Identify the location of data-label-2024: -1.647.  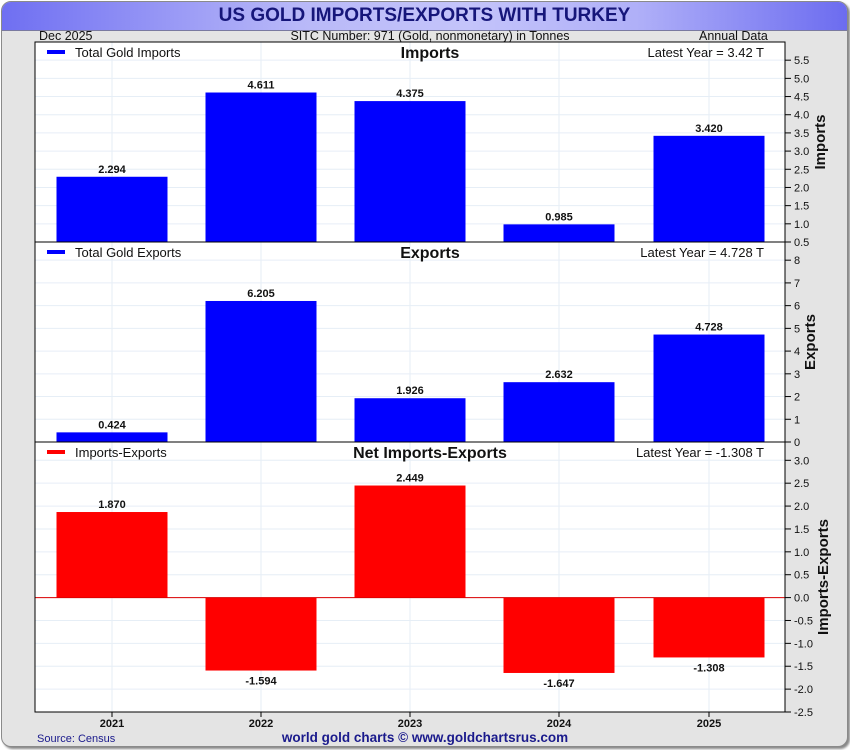
(558, 684).